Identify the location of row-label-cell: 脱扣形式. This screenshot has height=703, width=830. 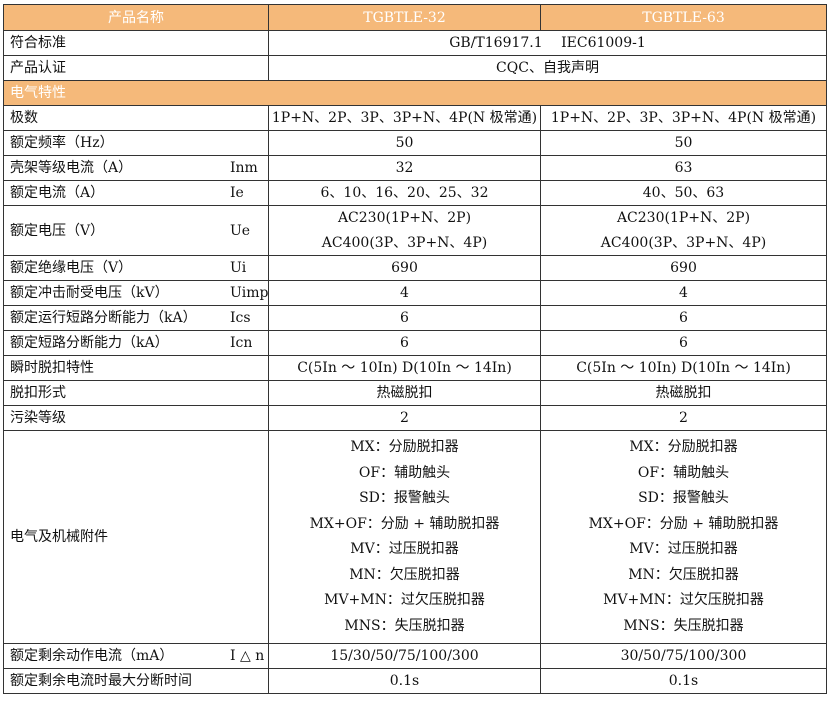
(136, 393).